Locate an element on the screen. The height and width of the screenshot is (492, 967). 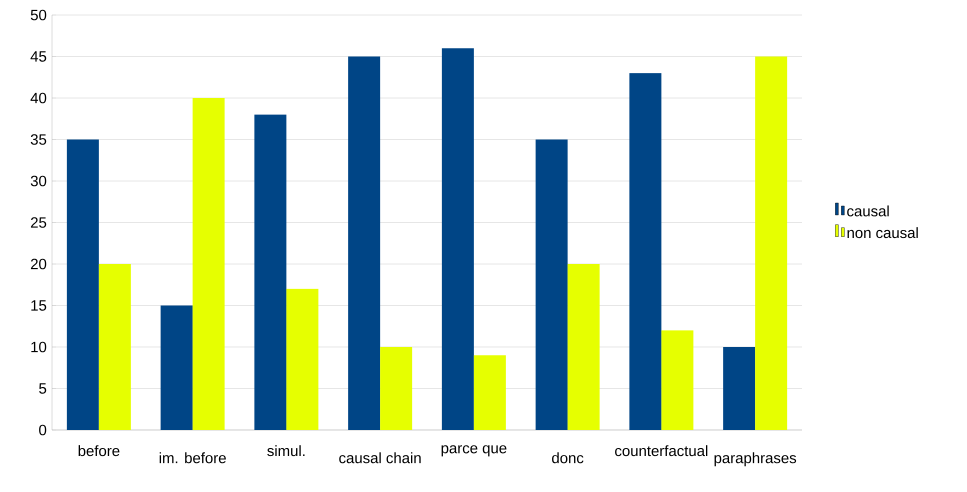
x-tick-label: before is located at coordinates (99, 450).